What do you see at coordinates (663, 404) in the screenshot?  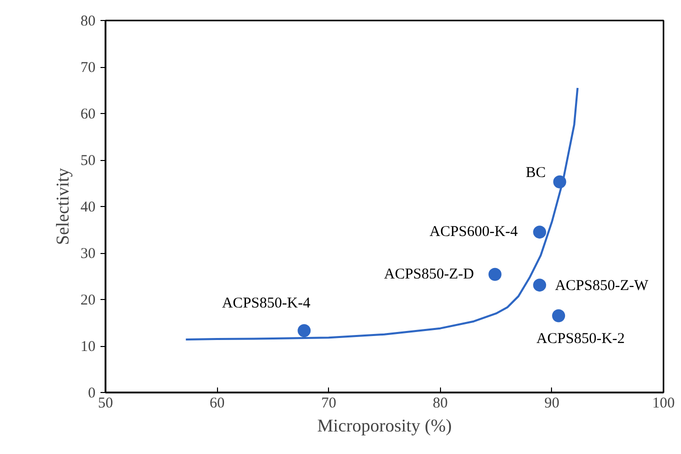 I see `x-tick-label: 100` at bounding box center [663, 404].